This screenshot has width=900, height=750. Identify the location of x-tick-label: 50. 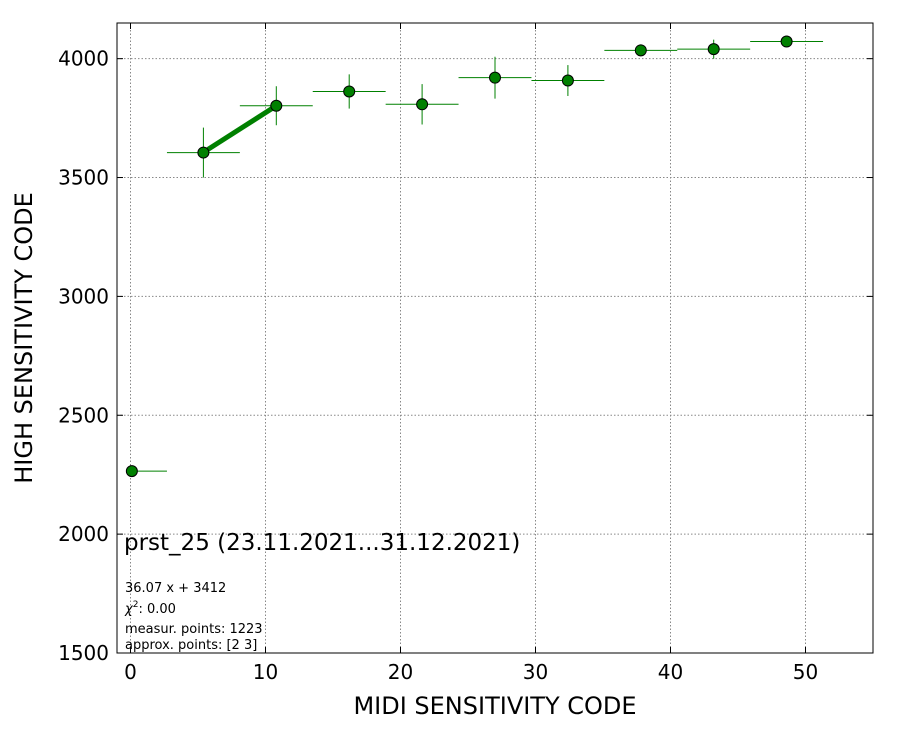
(805, 672).